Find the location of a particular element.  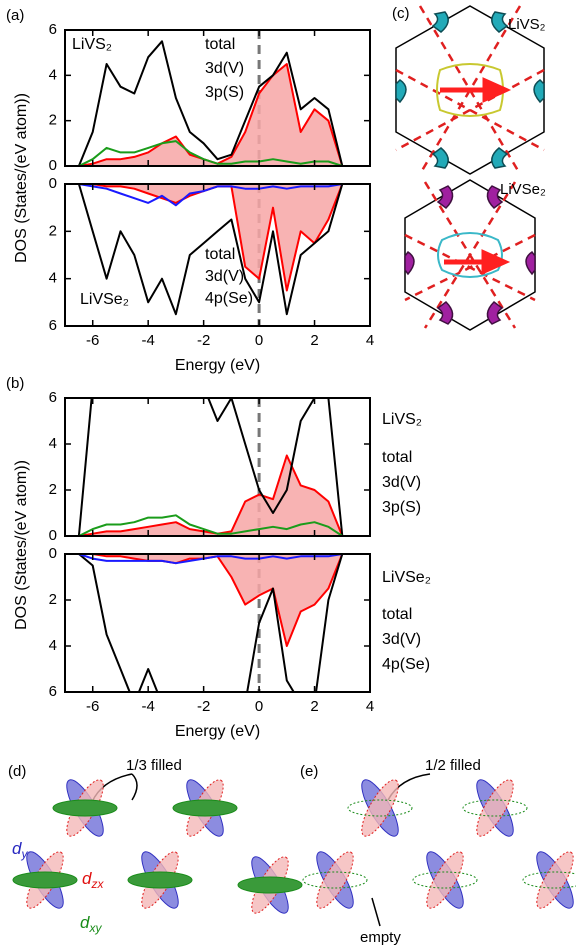

legend-entry: 3p(S) is located at coordinates (401, 507).